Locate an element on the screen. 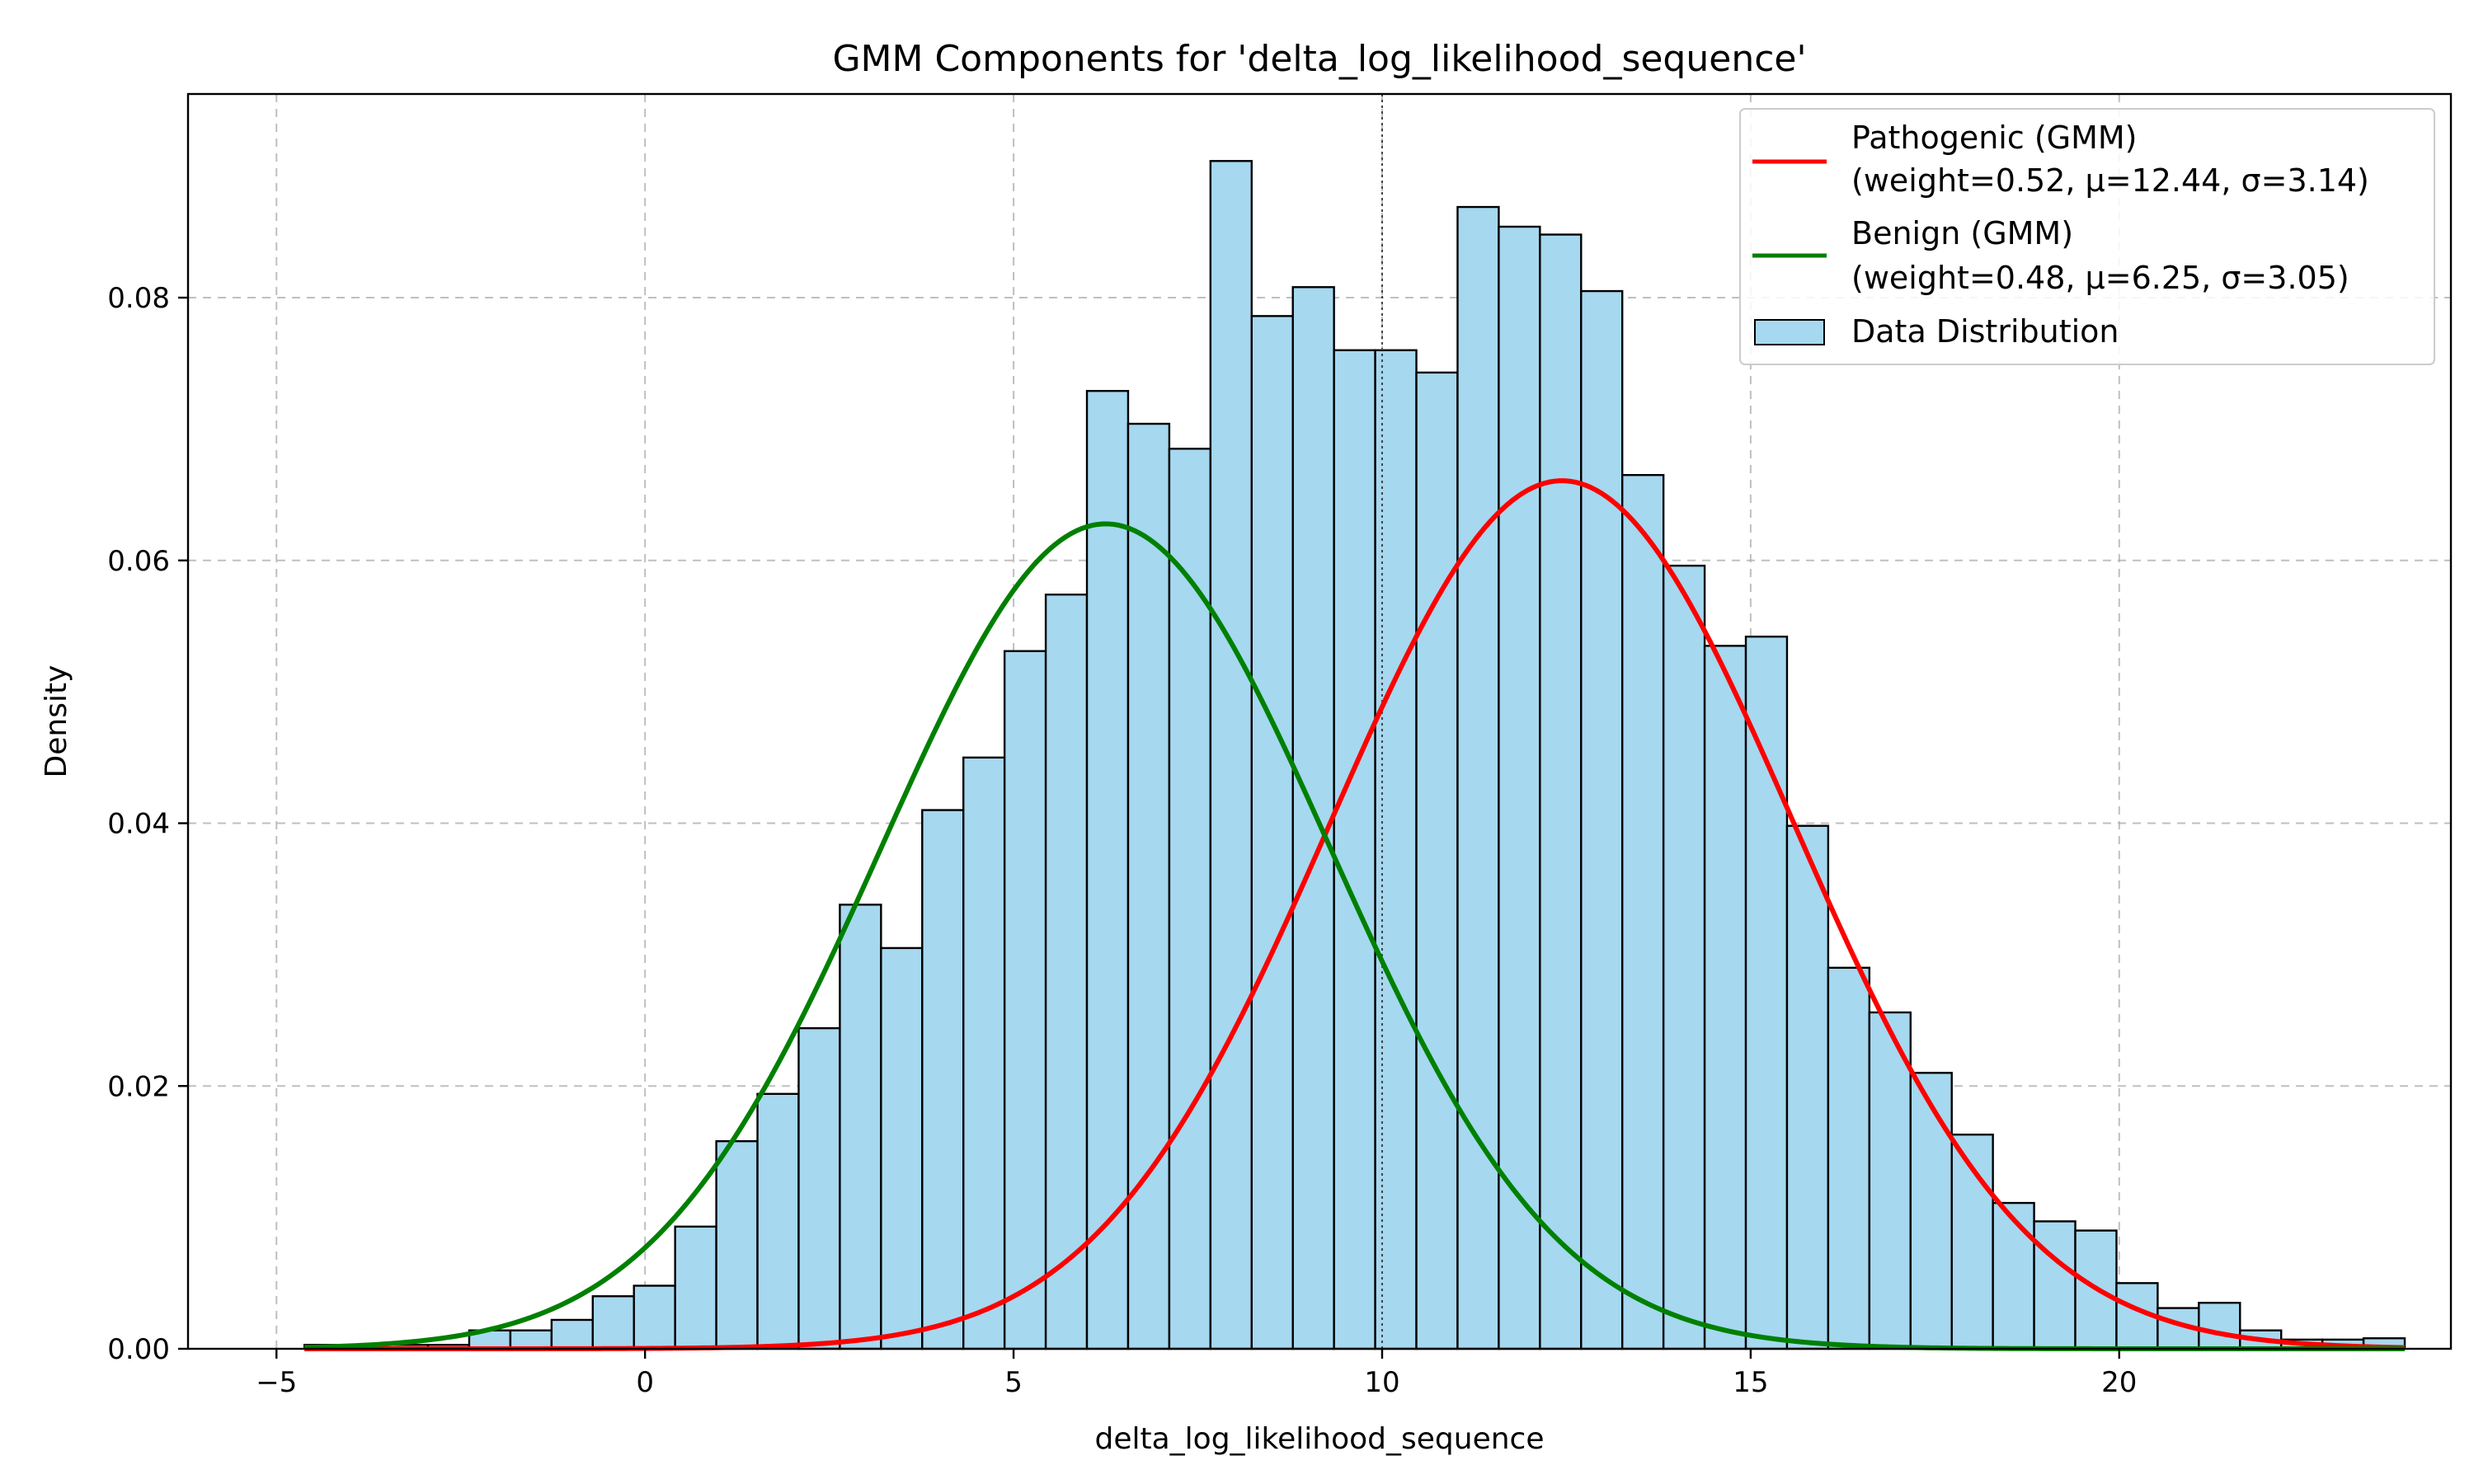  x-tick-label: 10 is located at coordinates (1381, 1382).